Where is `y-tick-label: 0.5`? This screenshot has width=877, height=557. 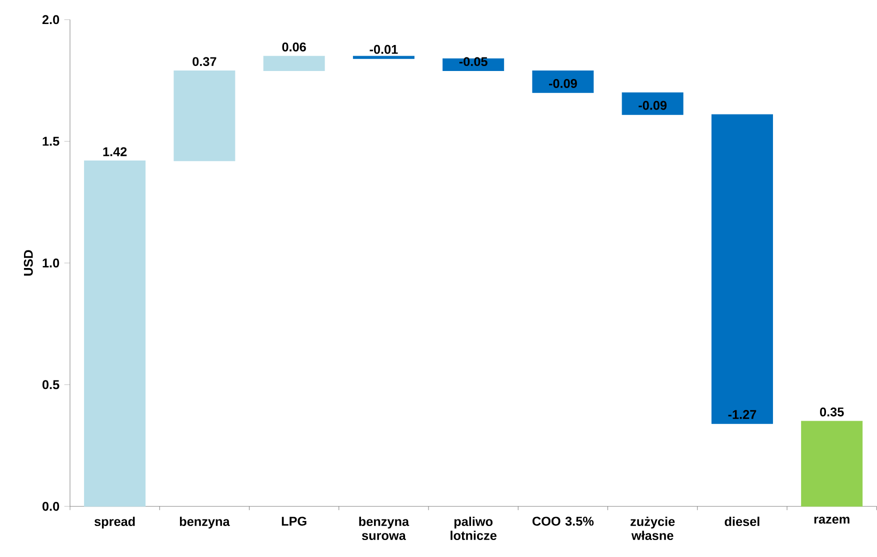
y-tick-label: 0.5 is located at coordinates (51, 385).